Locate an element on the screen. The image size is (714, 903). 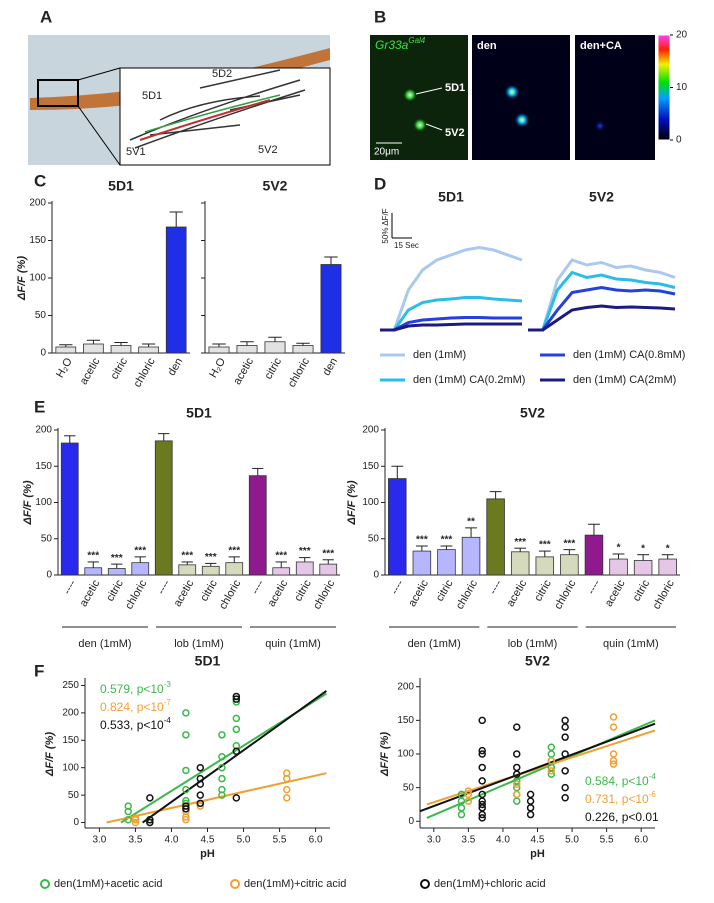
image-label: den+CA is located at coordinates (601, 46).